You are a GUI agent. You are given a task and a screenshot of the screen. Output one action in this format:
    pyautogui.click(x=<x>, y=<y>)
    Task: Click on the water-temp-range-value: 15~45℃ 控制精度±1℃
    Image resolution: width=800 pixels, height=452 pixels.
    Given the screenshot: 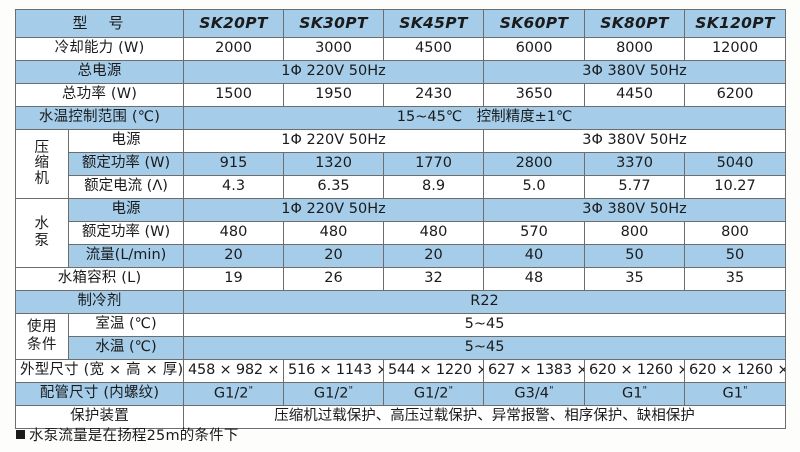 What is the action you would take?
    pyautogui.click(x=485, y=118)
    